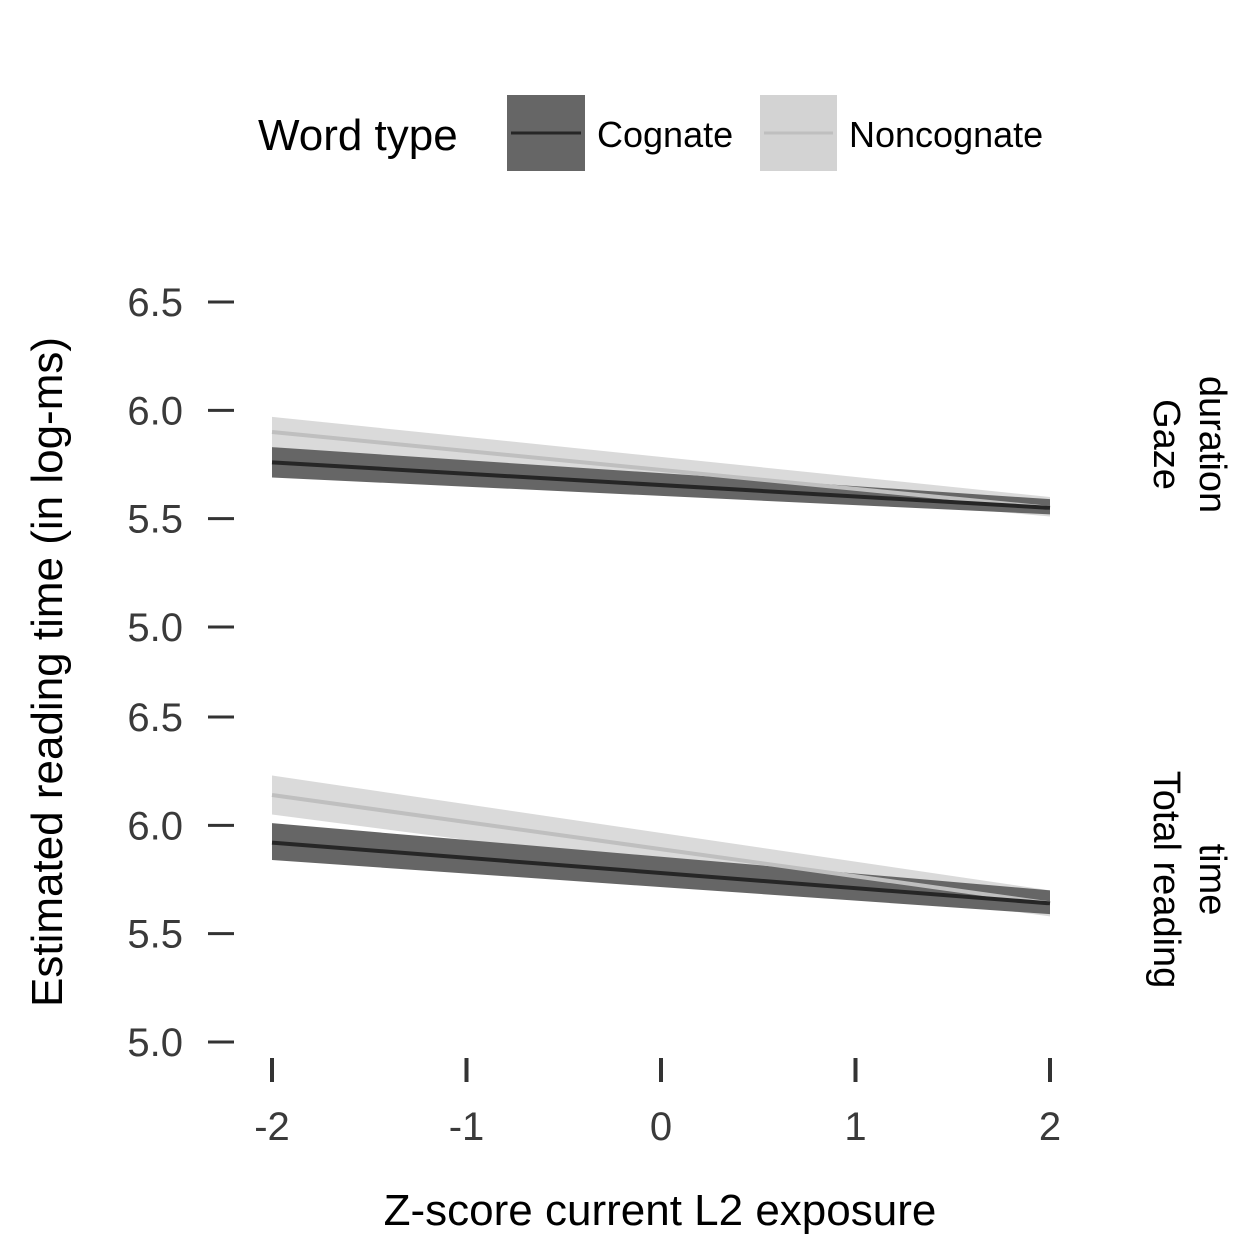 Image resolution: width=1260 pixels, height=1260 pixels. Describe the element at coordinates (272, 1127) in the screenshot. I see `x-tick-label: -2` at that location.